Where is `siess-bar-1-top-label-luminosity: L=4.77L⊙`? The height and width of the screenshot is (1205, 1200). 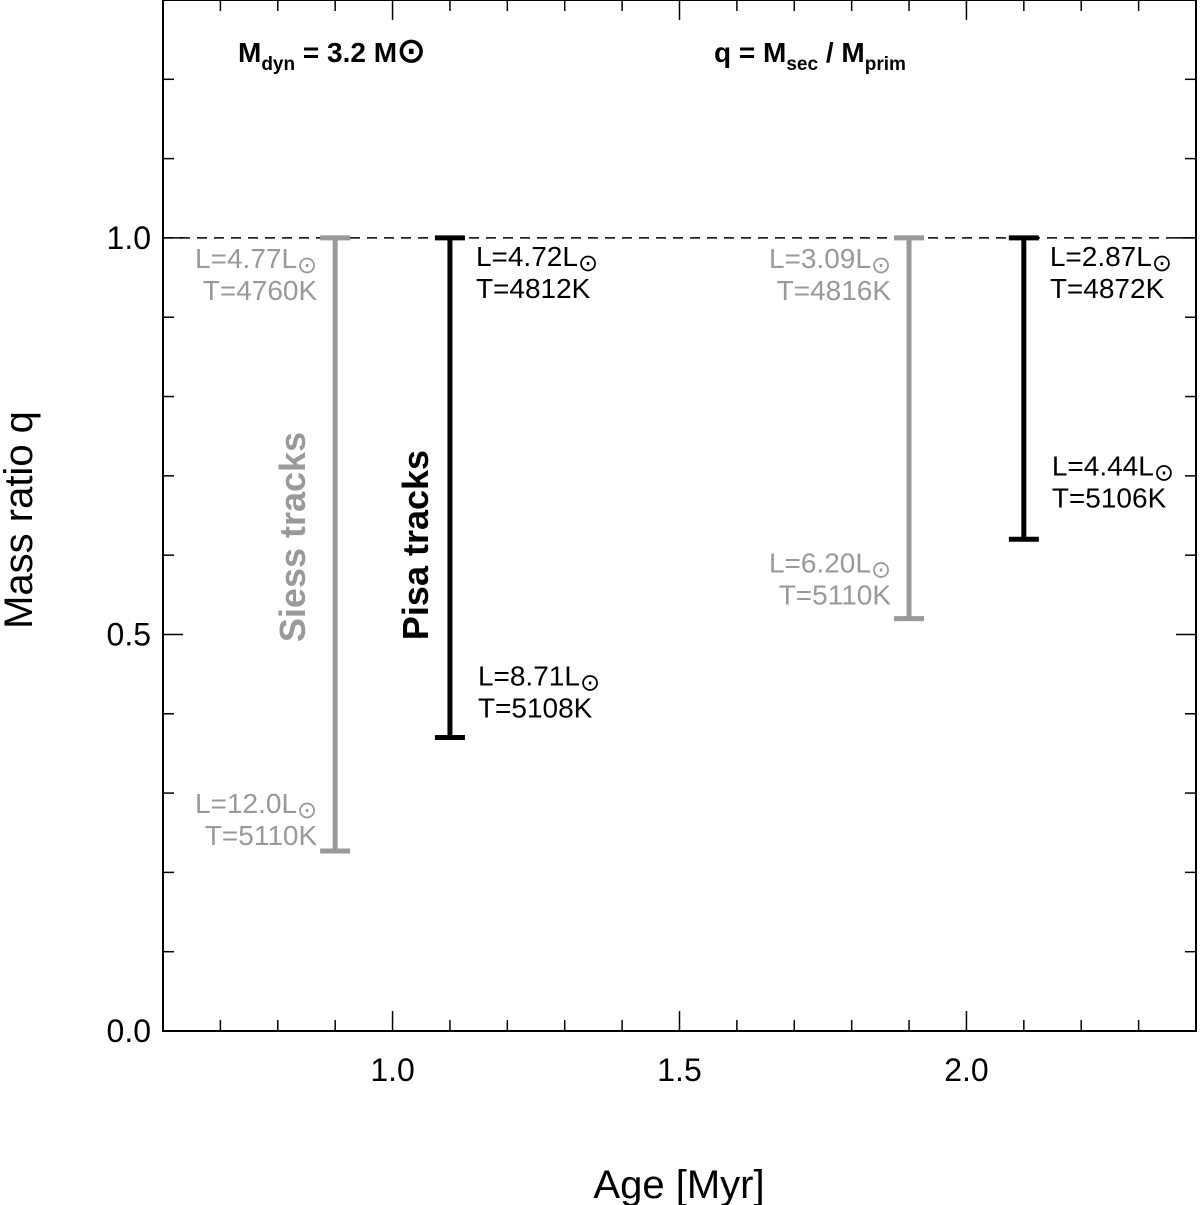
siess-bar-1-top-label-luminosity: L=4.77L⊙ is located at coordinates (256, 261).